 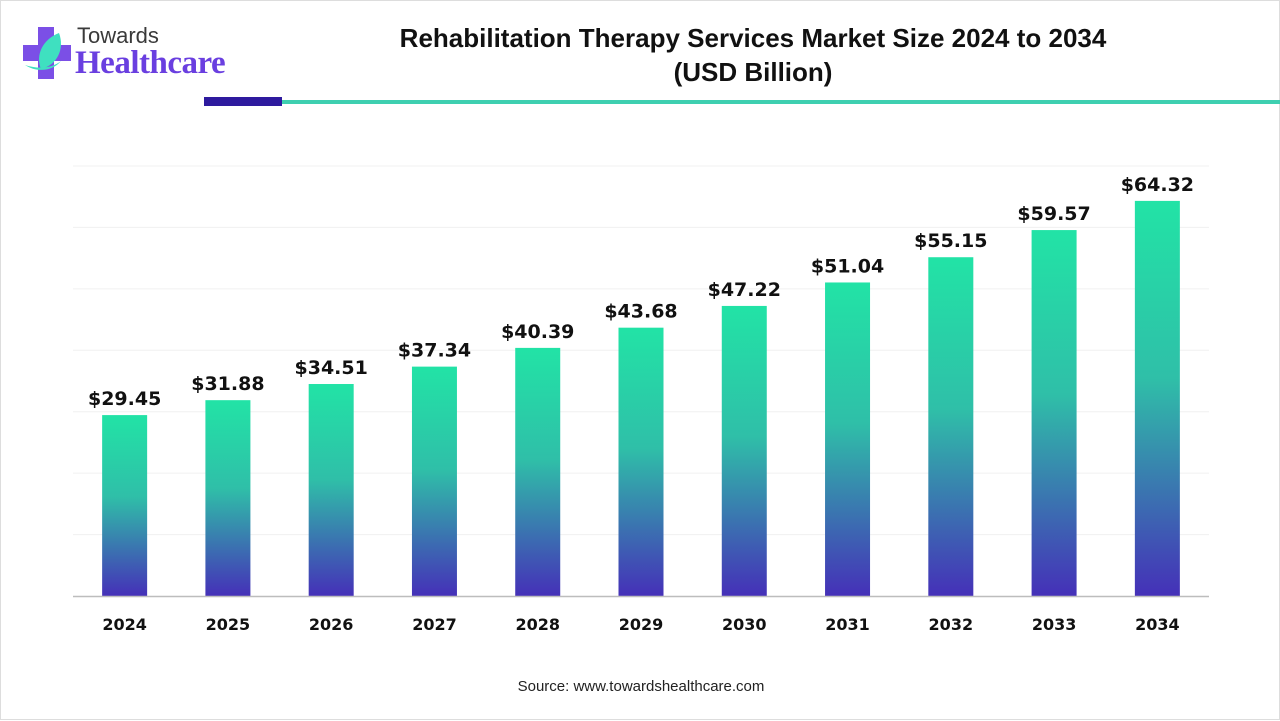 What do you see at coordinates (150, 63) in the screenshot?
I see `brand-line2: Healthcare` at bounding box center [150, 63].